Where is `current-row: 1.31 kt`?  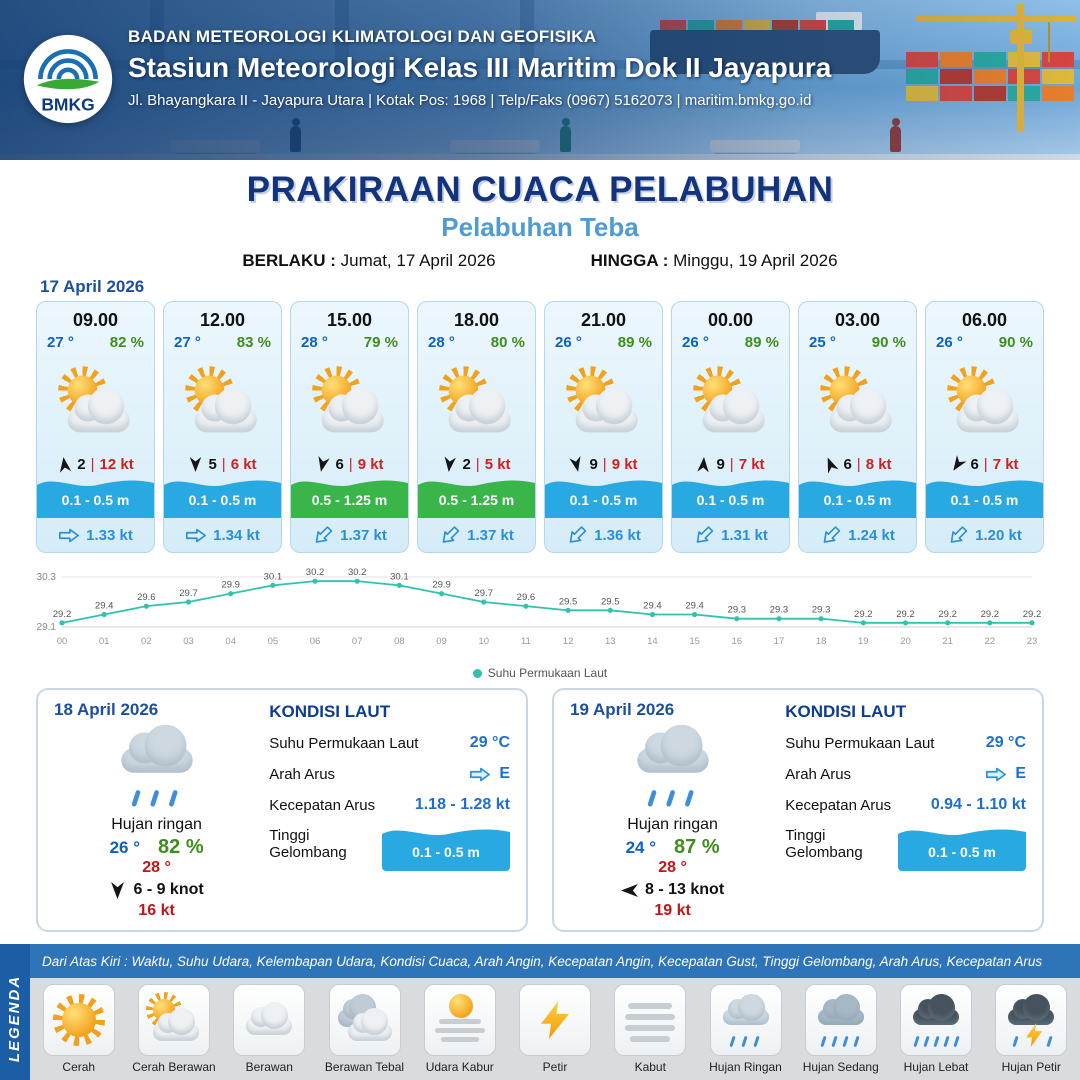 current-row: 1.31 kt is located at coordinates (730, 535).